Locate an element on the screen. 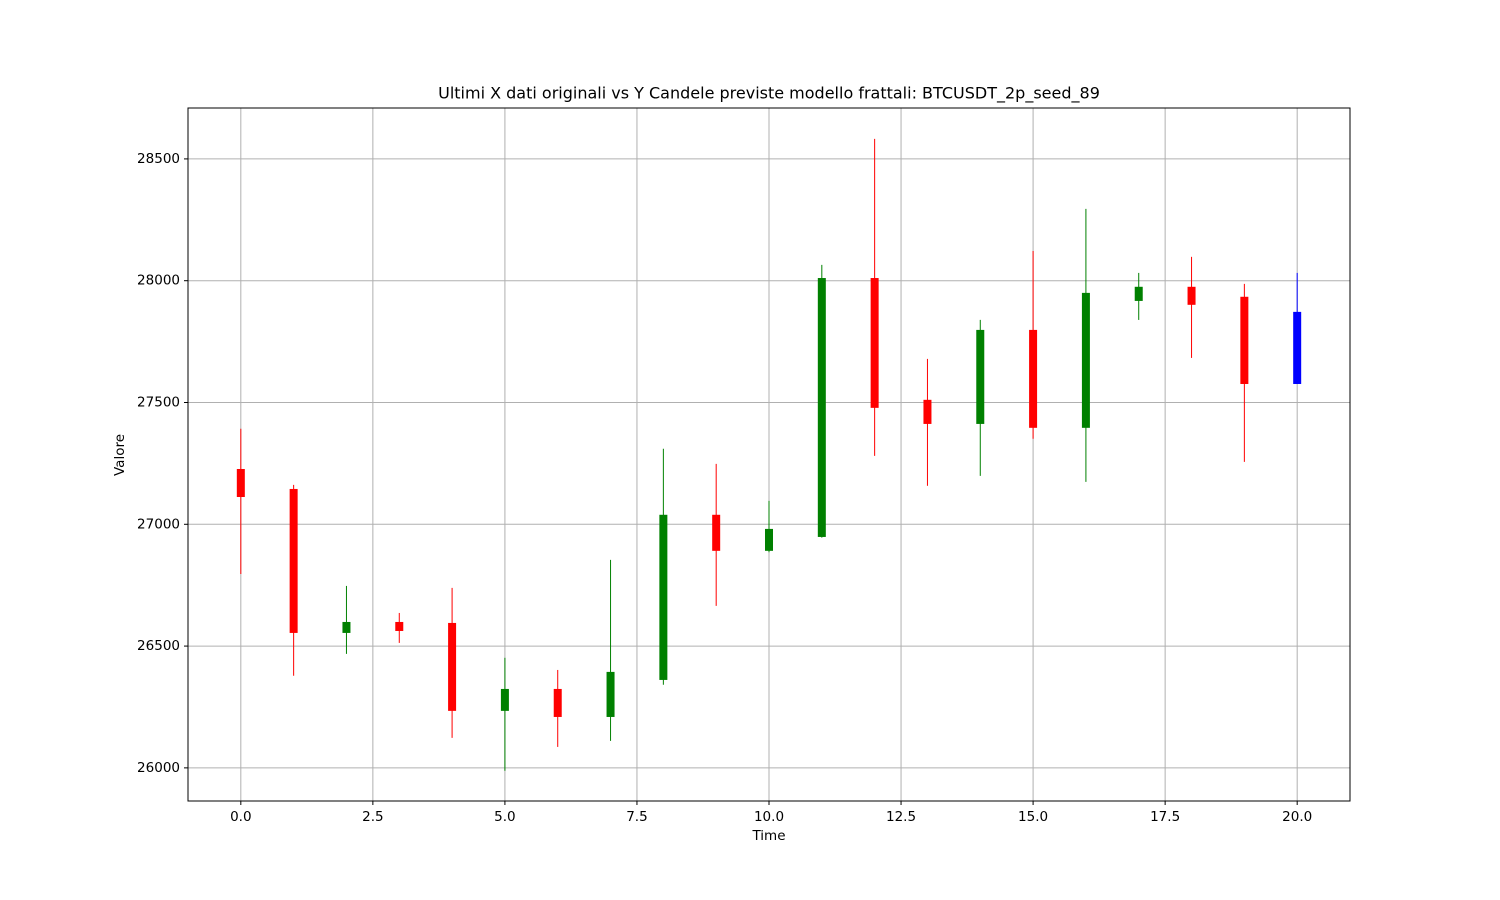  y-tick-label: 26500 is located at coordinates (158, 646).